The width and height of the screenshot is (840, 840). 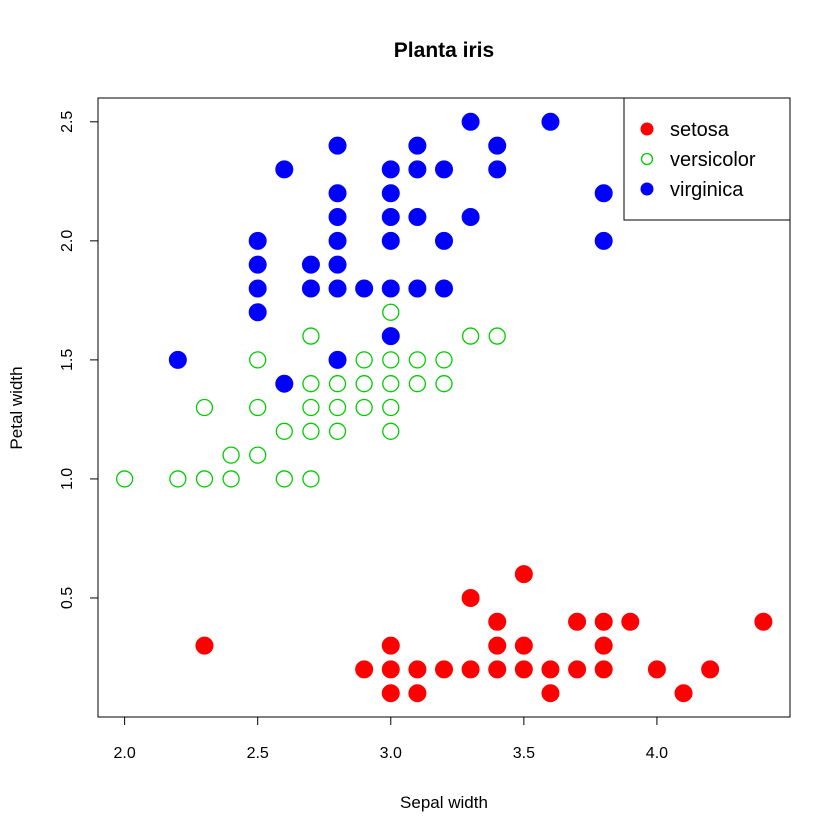 I want to click on versicolor-legend-marker, so click(x=647, y=159).